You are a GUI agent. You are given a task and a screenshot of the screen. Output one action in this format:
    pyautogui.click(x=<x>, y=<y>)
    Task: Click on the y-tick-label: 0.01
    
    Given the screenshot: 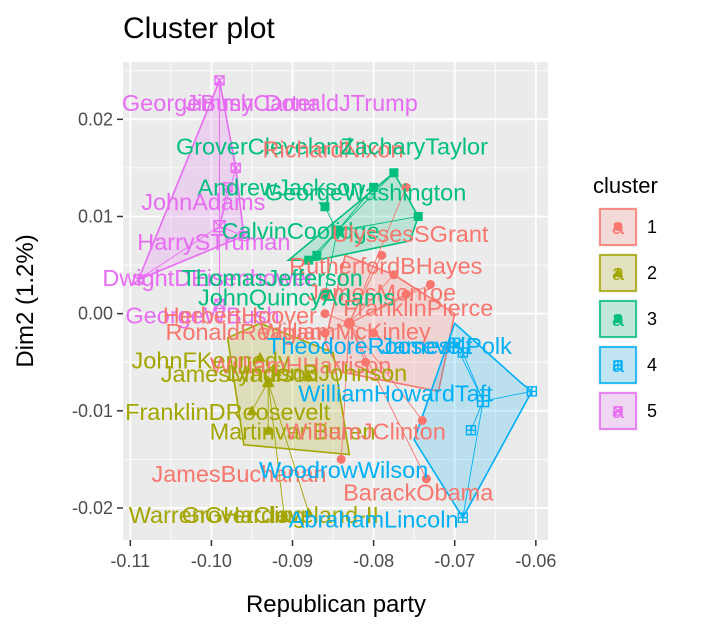 What is the action you would take?
    pyautogui.click(x=95, y=216)
    